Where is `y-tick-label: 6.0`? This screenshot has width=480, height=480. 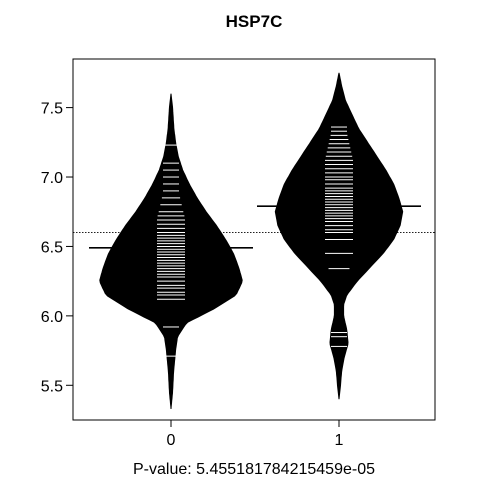
y-tick-label: 6.0 is located at coordinates (52, 317).